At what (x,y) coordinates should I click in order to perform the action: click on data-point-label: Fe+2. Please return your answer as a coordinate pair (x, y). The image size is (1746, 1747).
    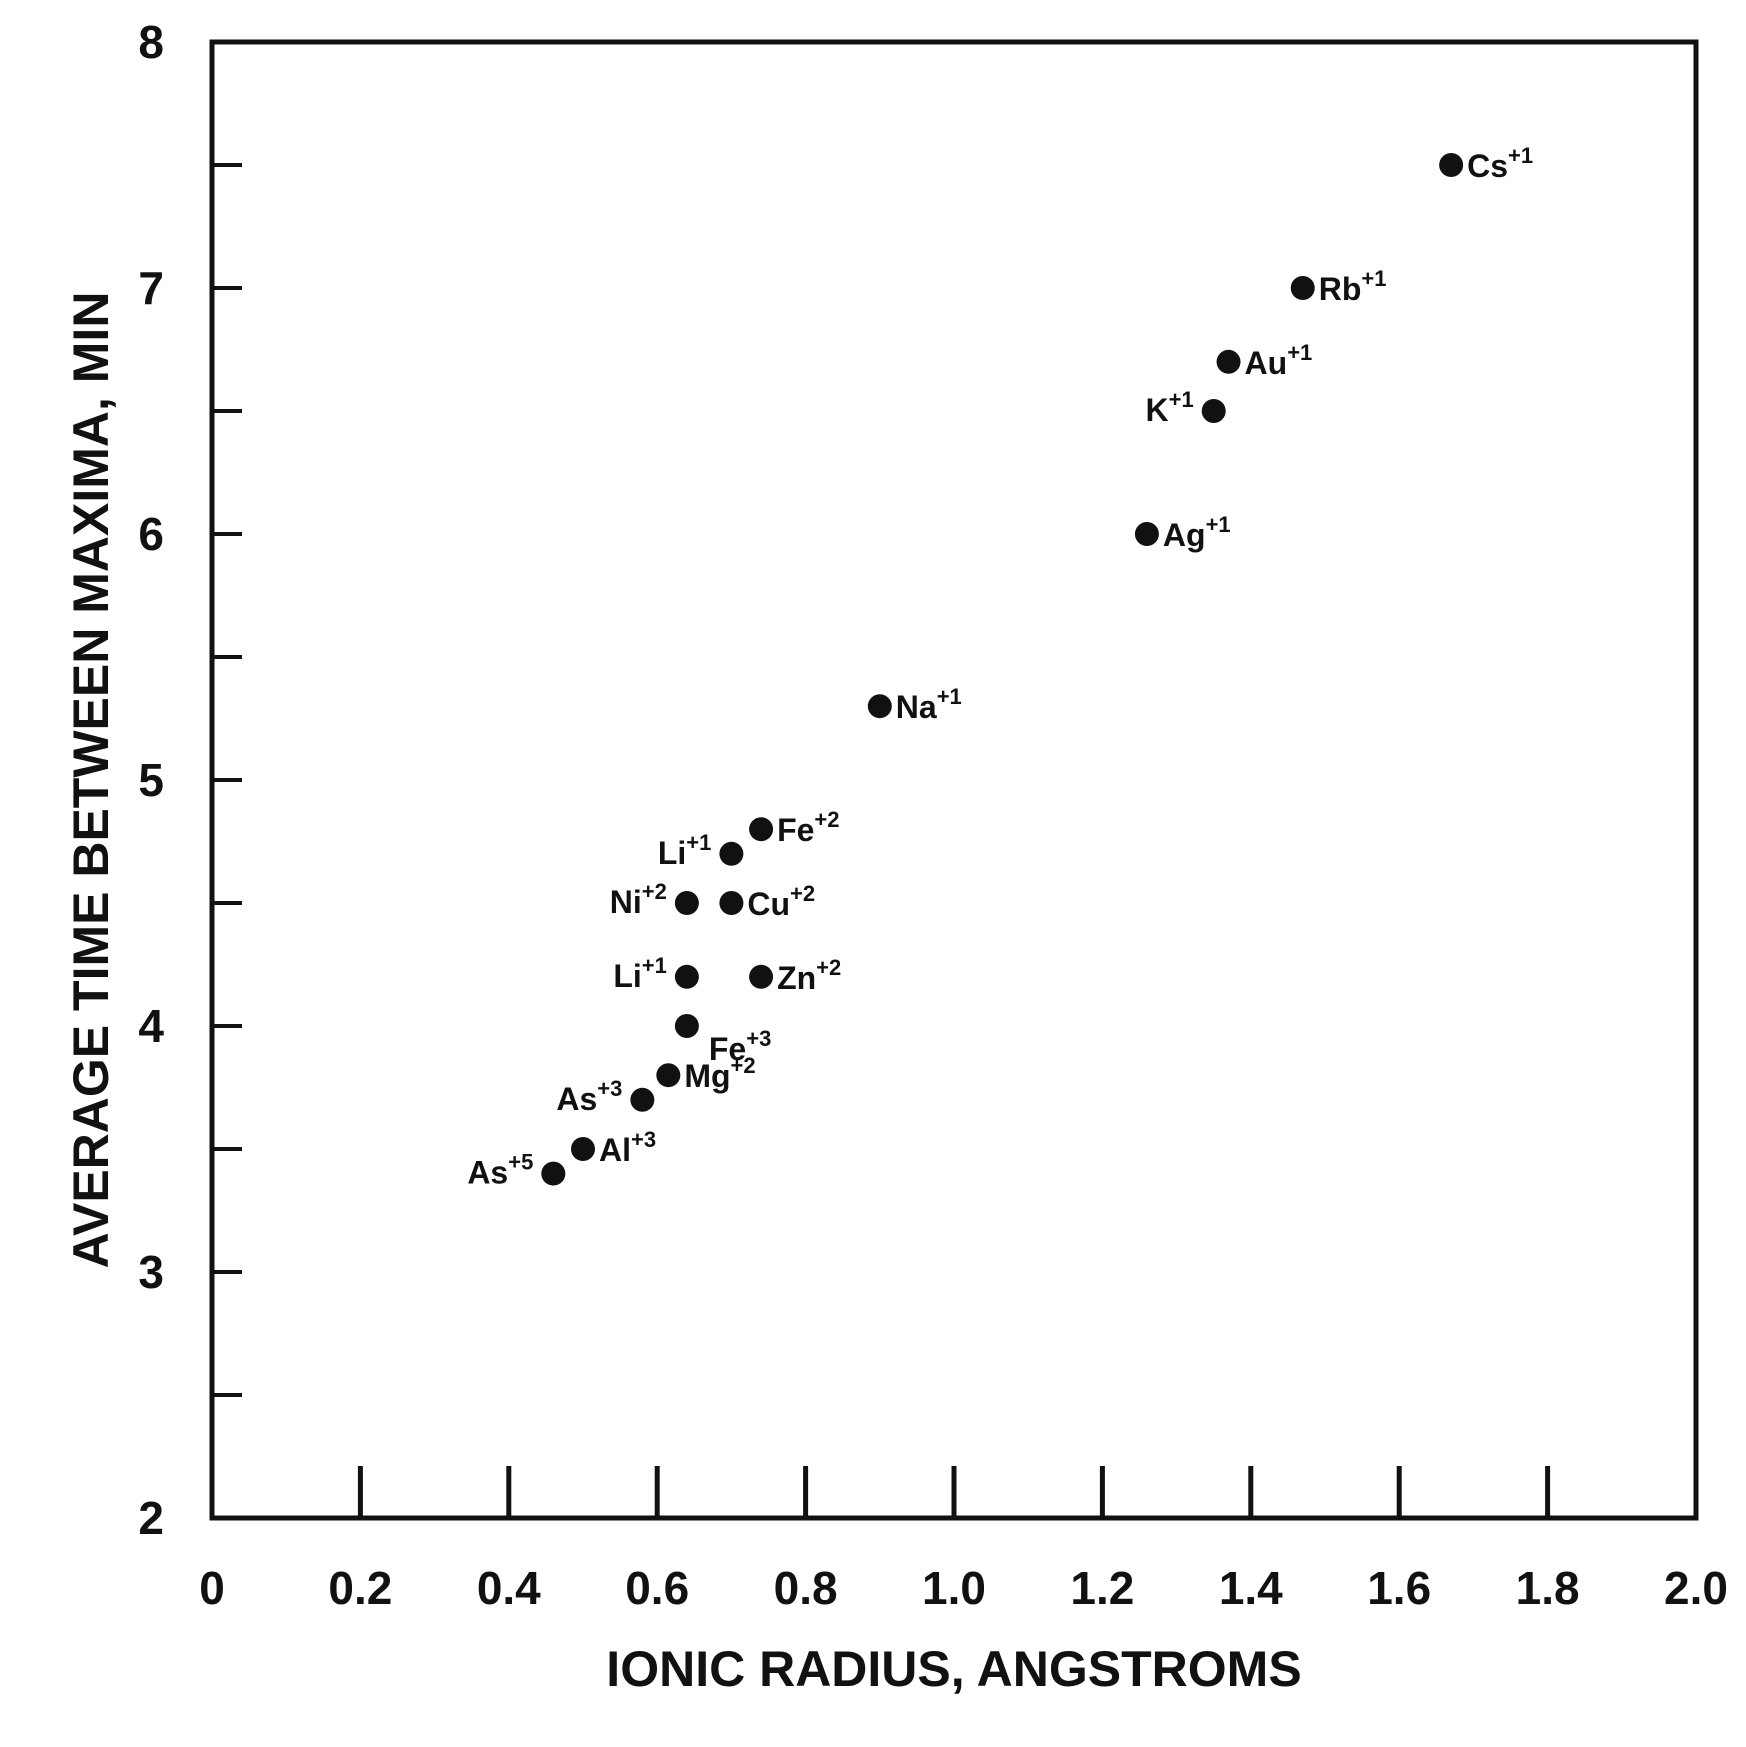
    Looking at the image, I should click on (808, 827).